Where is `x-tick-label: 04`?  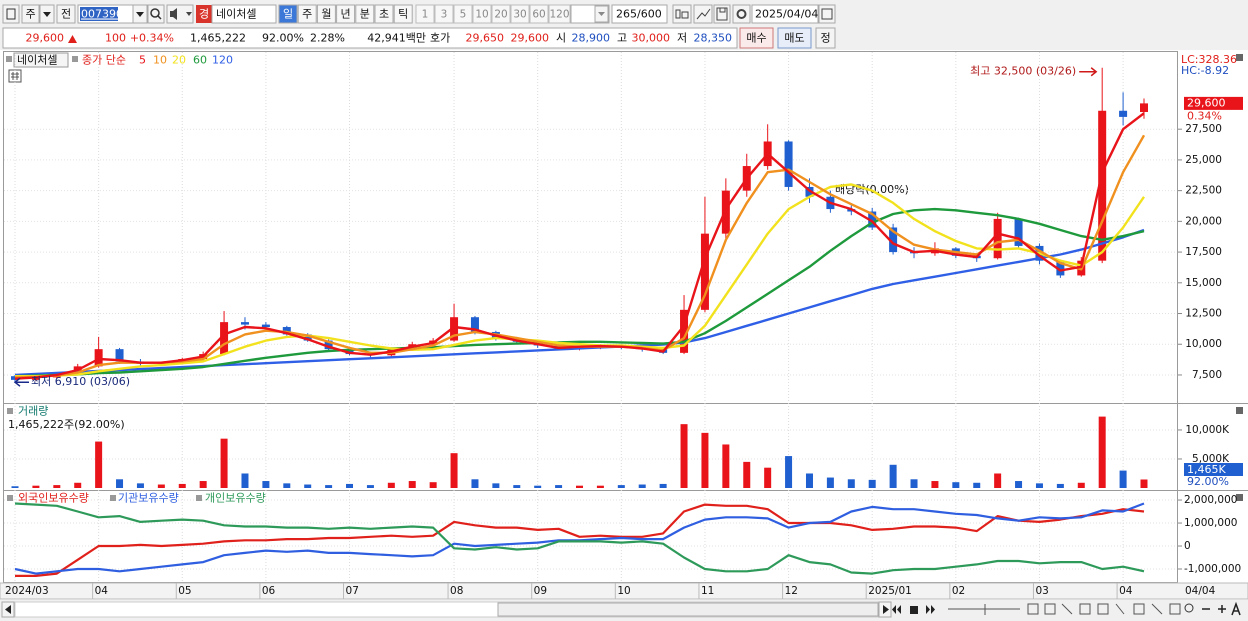
x-tick-label: 04 is located at coordinates (102, 591).